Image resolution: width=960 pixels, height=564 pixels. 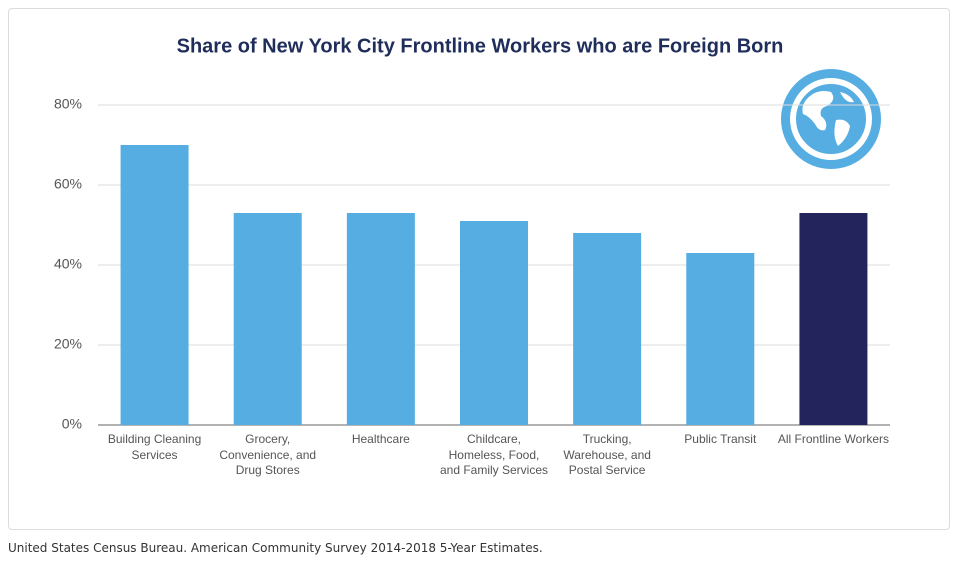 What do you see at coordinates (268, 454) in the screenshot?
I see `x-tick-label: Grocery, Convenience, and Drug Stores` at bounding box center [268, 454].